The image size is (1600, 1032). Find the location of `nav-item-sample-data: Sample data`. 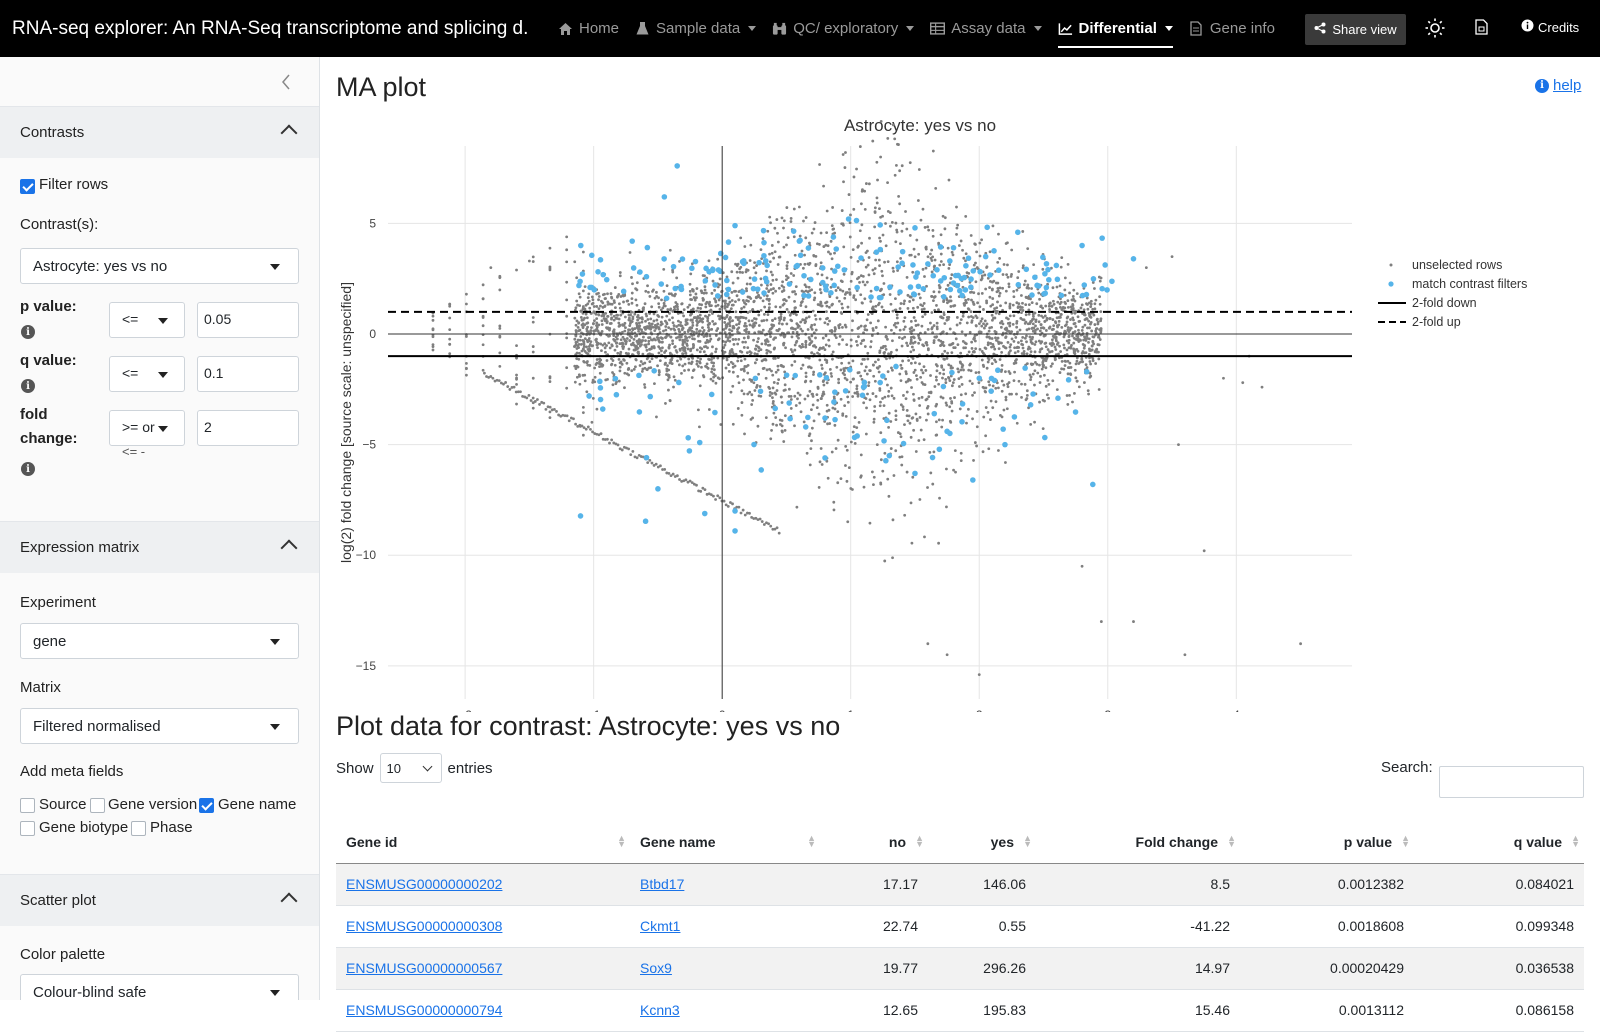

nav-item-sample-data: Sample data is located at coordinates (695, 28).